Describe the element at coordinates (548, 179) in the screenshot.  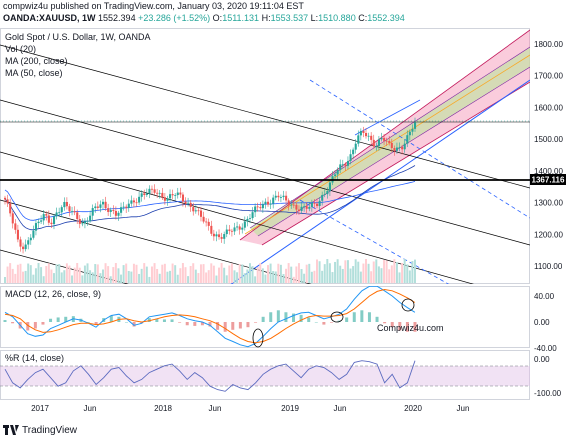
I see `price-label-box` at that location.